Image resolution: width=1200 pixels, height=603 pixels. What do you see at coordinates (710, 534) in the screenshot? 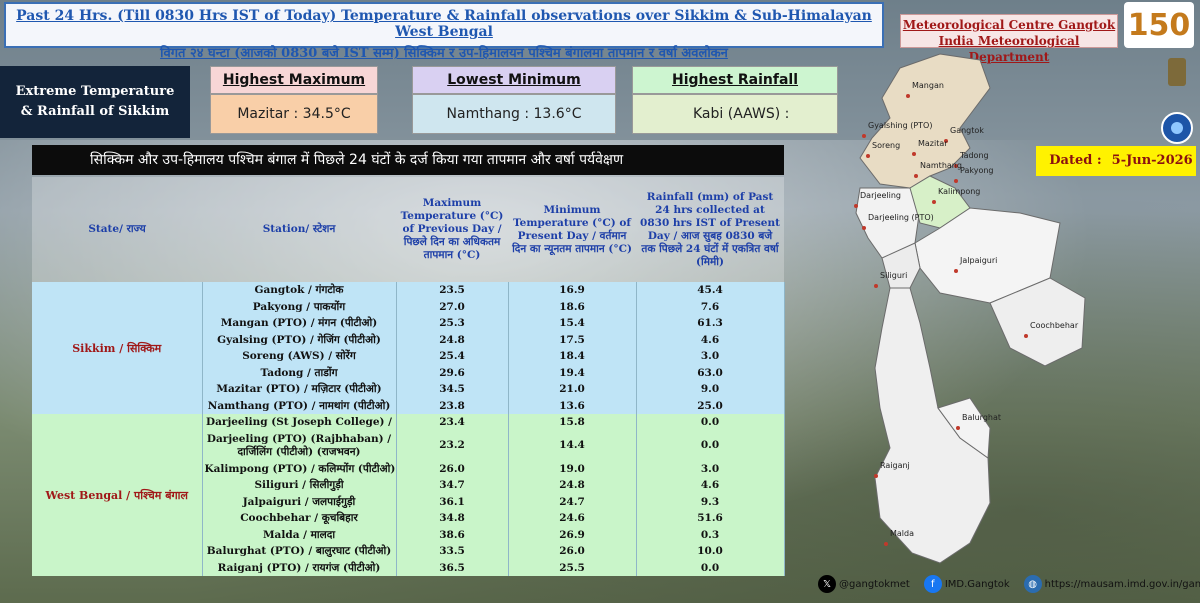
I see `rain-cell: 0.3` at bounding box center [710, 534].